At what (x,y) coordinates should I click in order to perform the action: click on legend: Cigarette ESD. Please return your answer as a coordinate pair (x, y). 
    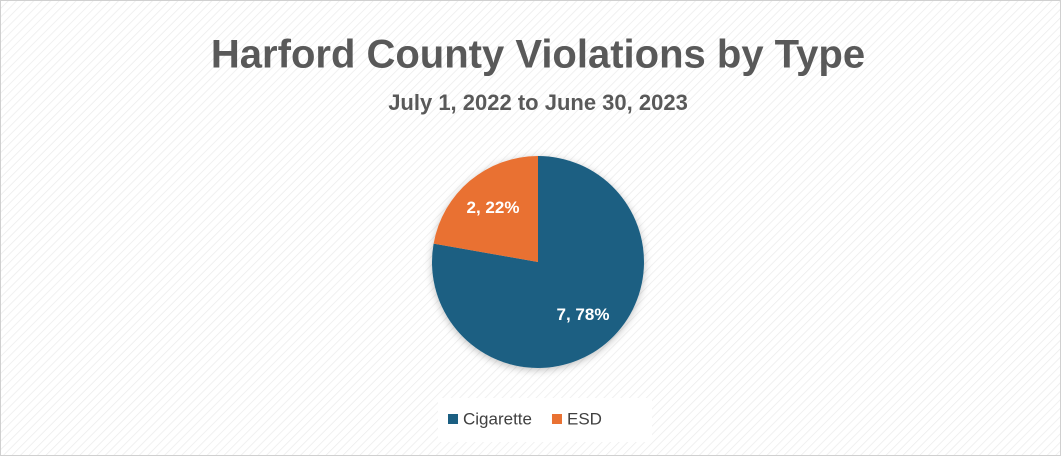
    Looking at the image, I should click on (525, 418).